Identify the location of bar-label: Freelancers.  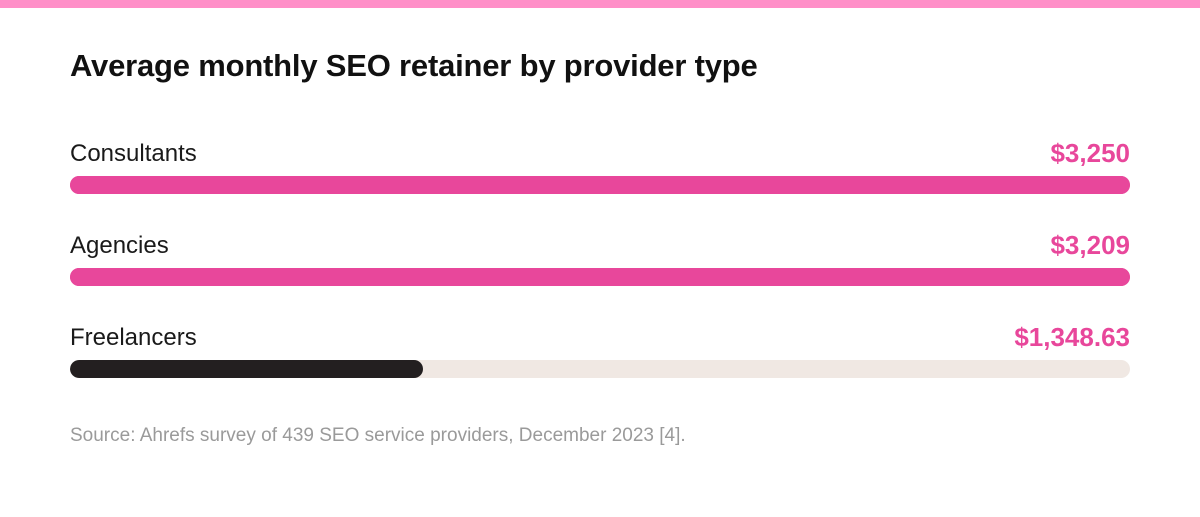
(133, 337).